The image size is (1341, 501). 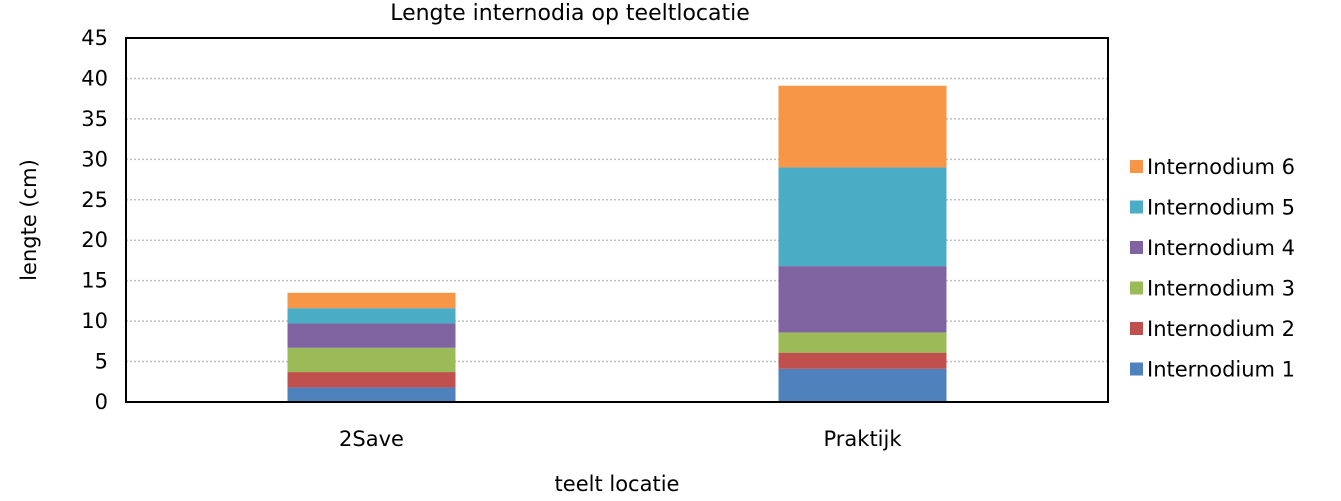 What do you see at coordinates (1221, 289) in the screenshot?
I see `legend-label: Internodium 3` at bounding box center [1221, 289].